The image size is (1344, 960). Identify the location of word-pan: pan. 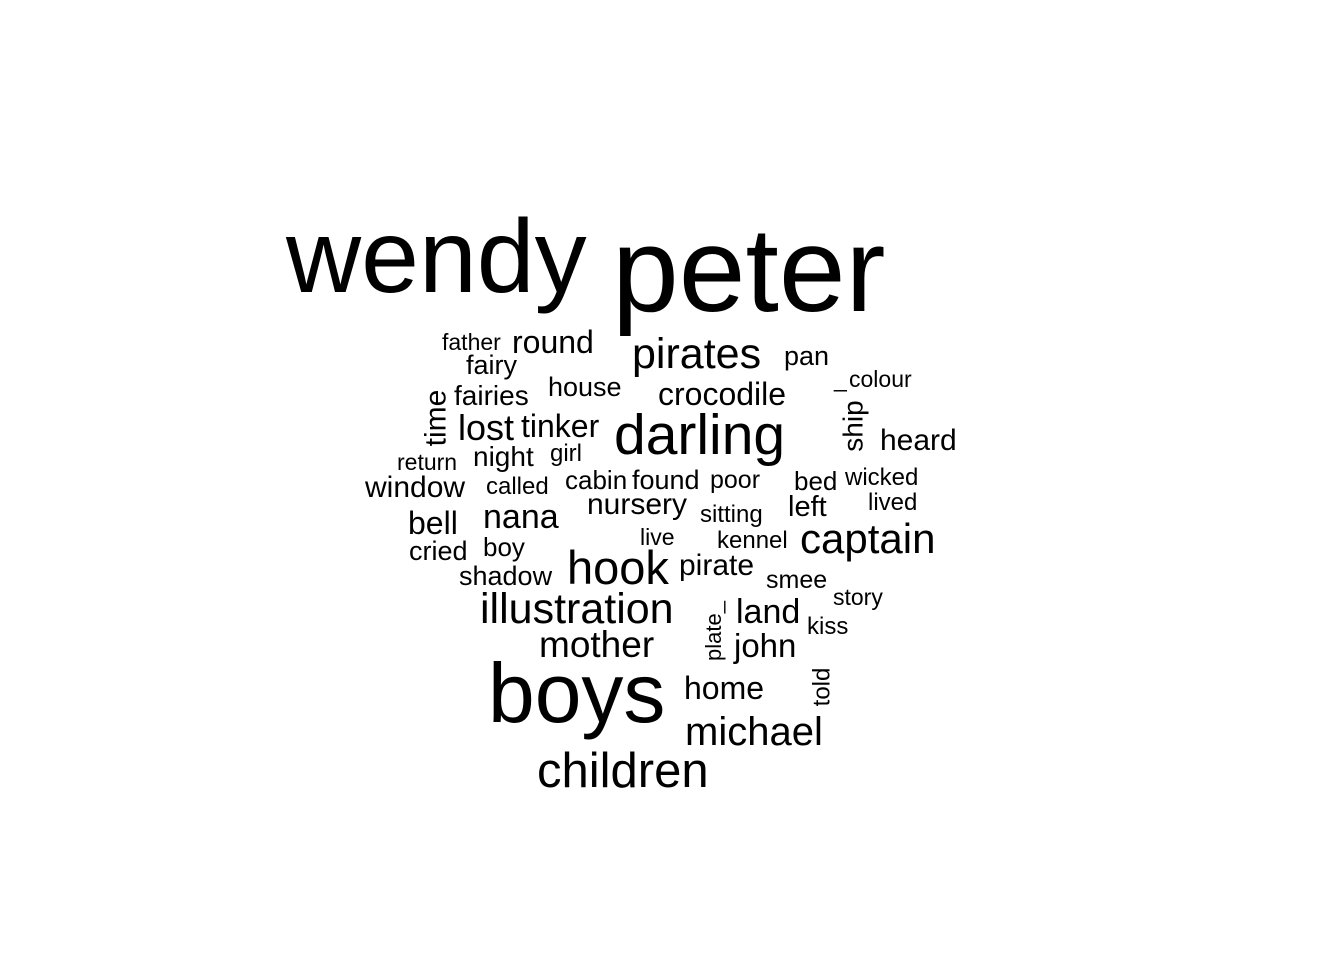
(807, 356).